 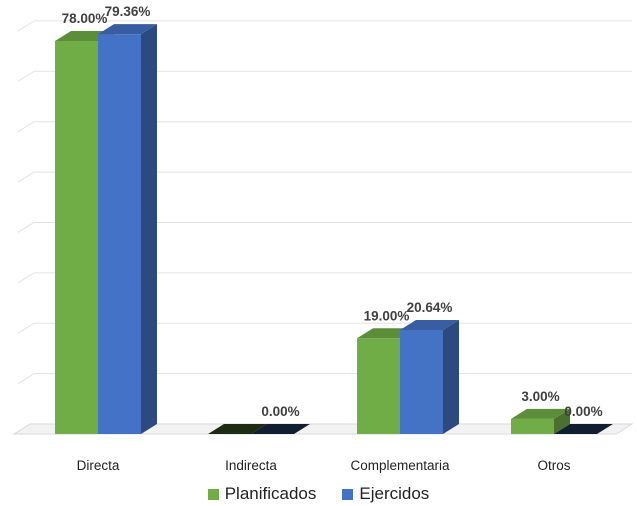 What do you see at coordinates (400, 465) in the screenshot?
I see `category-label-complementaria: Complementaria` at bounding box center [400, 465].